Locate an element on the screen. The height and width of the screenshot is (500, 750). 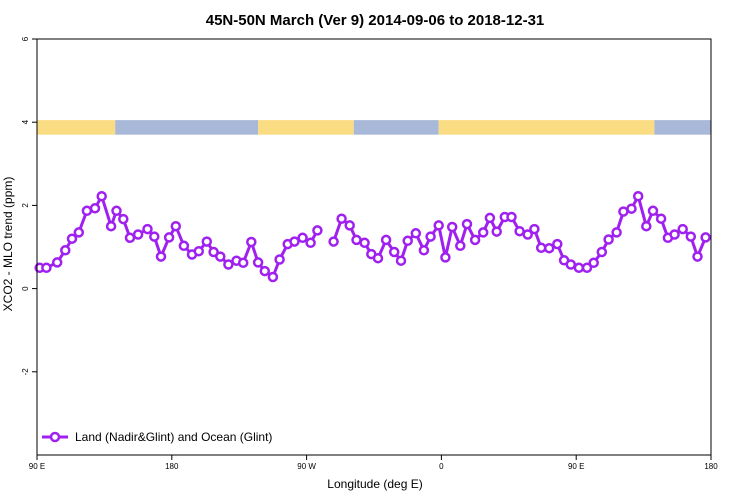
x-tick-label: 90 W is located at coordinates (306, 466).